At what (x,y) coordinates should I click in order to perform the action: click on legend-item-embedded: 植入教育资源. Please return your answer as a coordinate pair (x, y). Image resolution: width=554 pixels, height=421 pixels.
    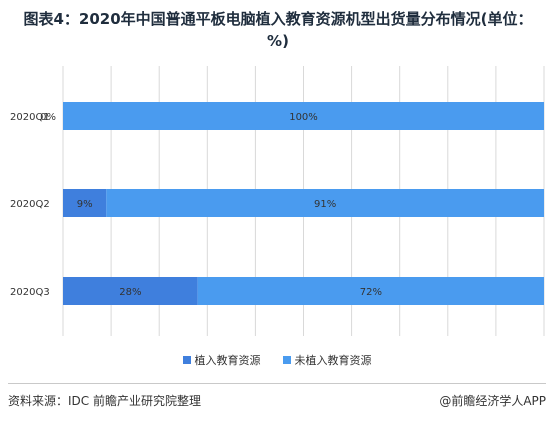
    Looking at the image, I should click on (221, 360).